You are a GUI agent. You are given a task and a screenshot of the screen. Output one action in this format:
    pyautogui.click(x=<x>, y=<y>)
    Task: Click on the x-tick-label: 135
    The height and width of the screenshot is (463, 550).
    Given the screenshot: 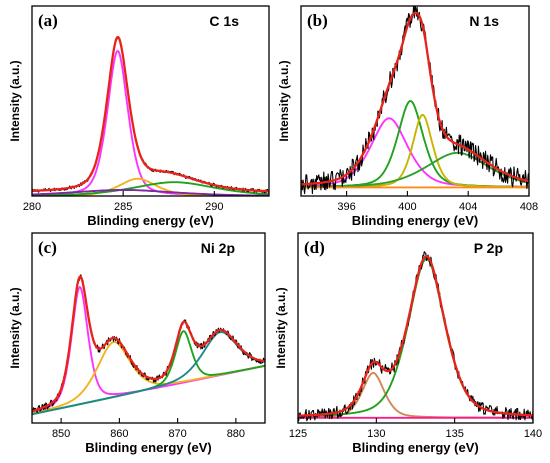 What is the action you would take?
    pyautogui.click(x=454, y=434)
    